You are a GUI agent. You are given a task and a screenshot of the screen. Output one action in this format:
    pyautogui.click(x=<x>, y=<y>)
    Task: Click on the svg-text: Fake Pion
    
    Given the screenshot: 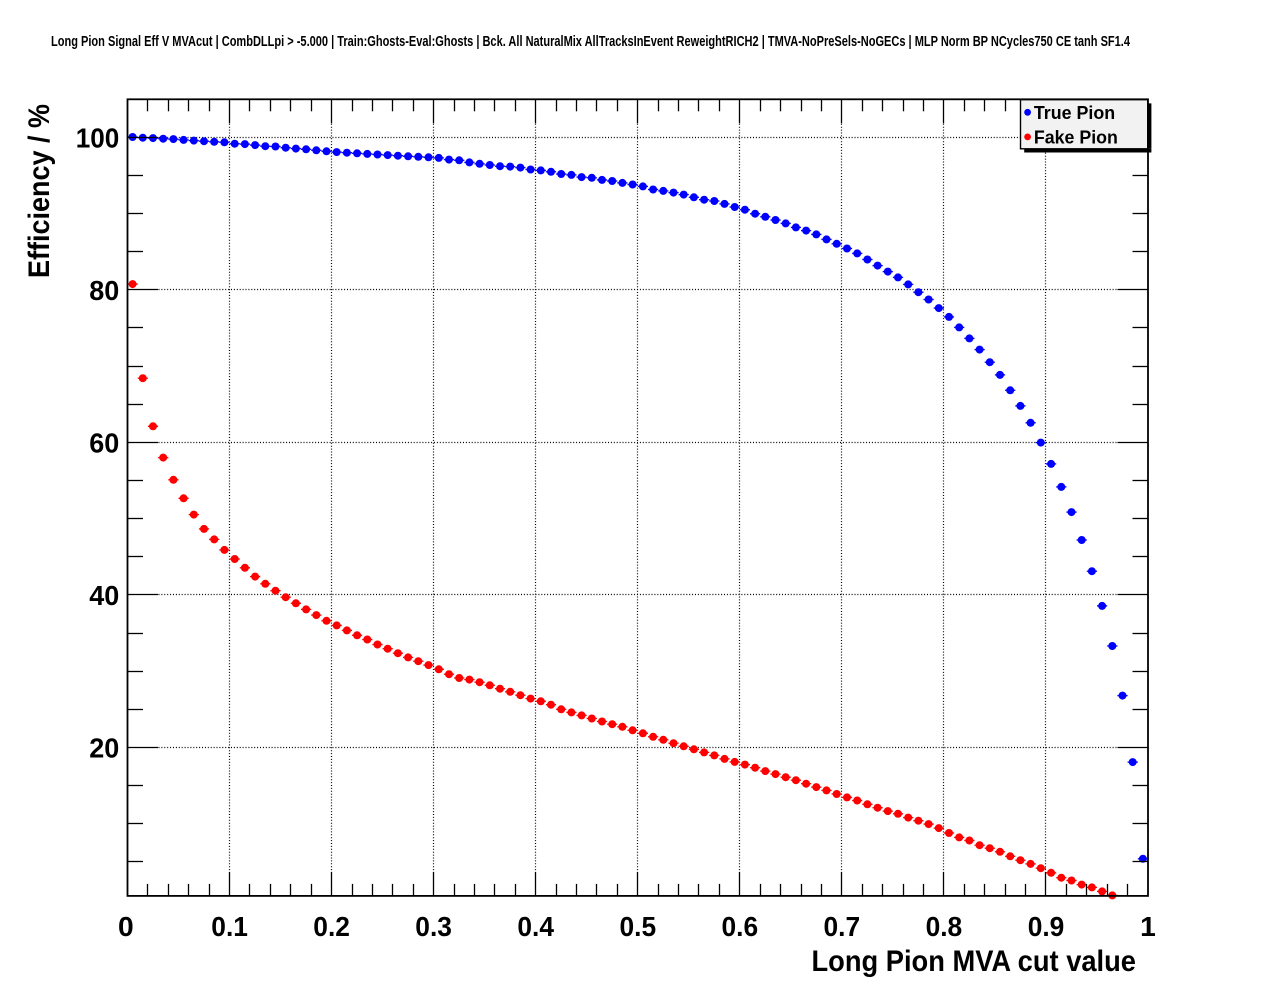 What is the action you would take?
    pyautogui.click(x=1076, y=137)
    